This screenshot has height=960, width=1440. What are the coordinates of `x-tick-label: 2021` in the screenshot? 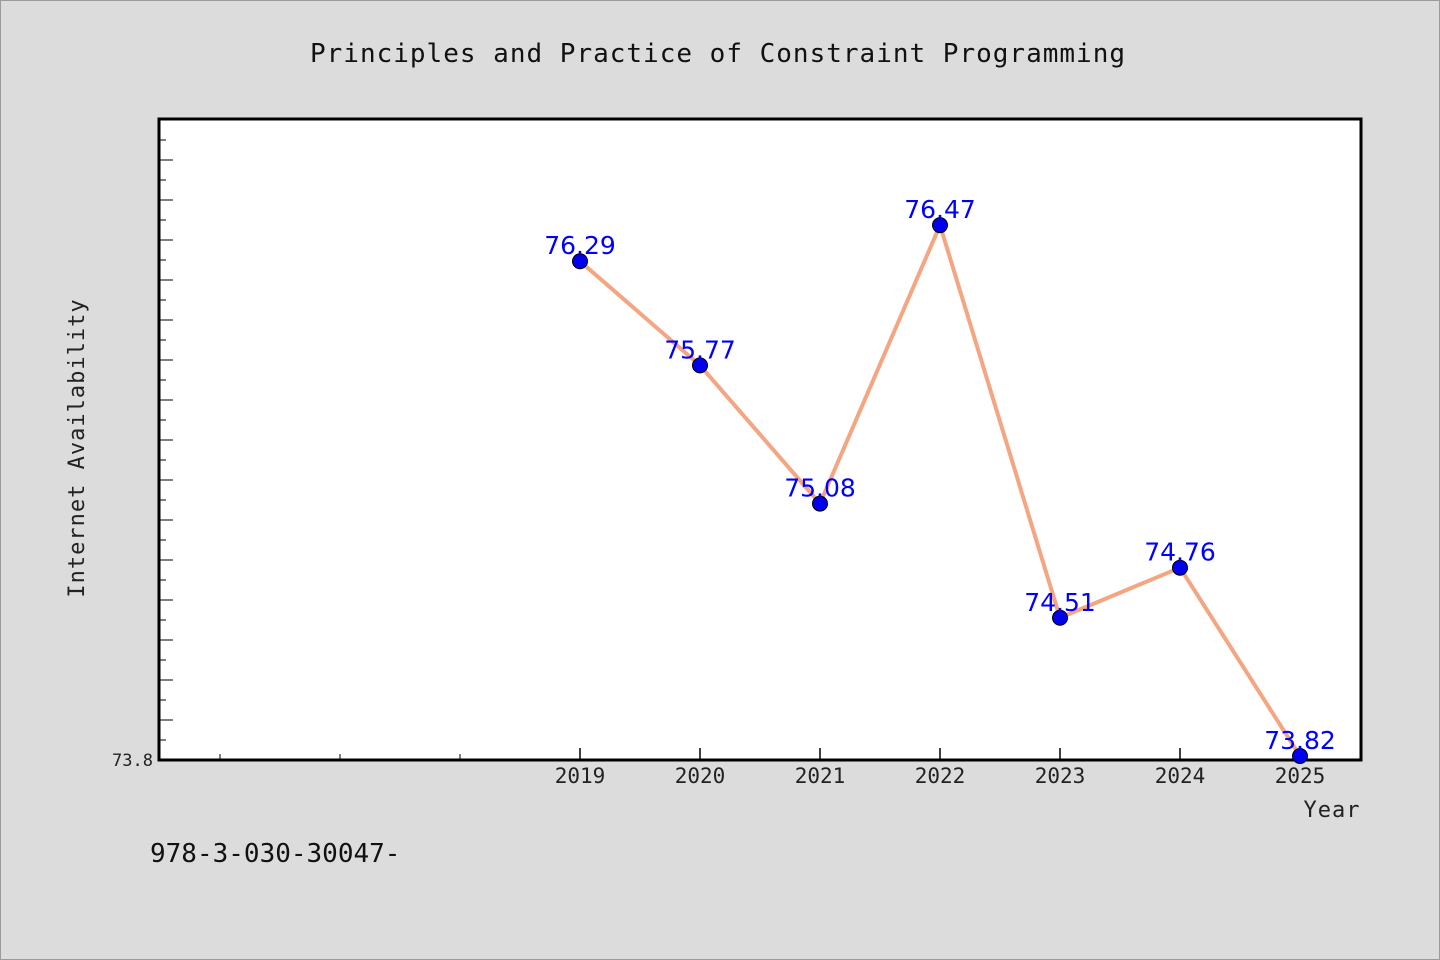 It's located at (820, 776).